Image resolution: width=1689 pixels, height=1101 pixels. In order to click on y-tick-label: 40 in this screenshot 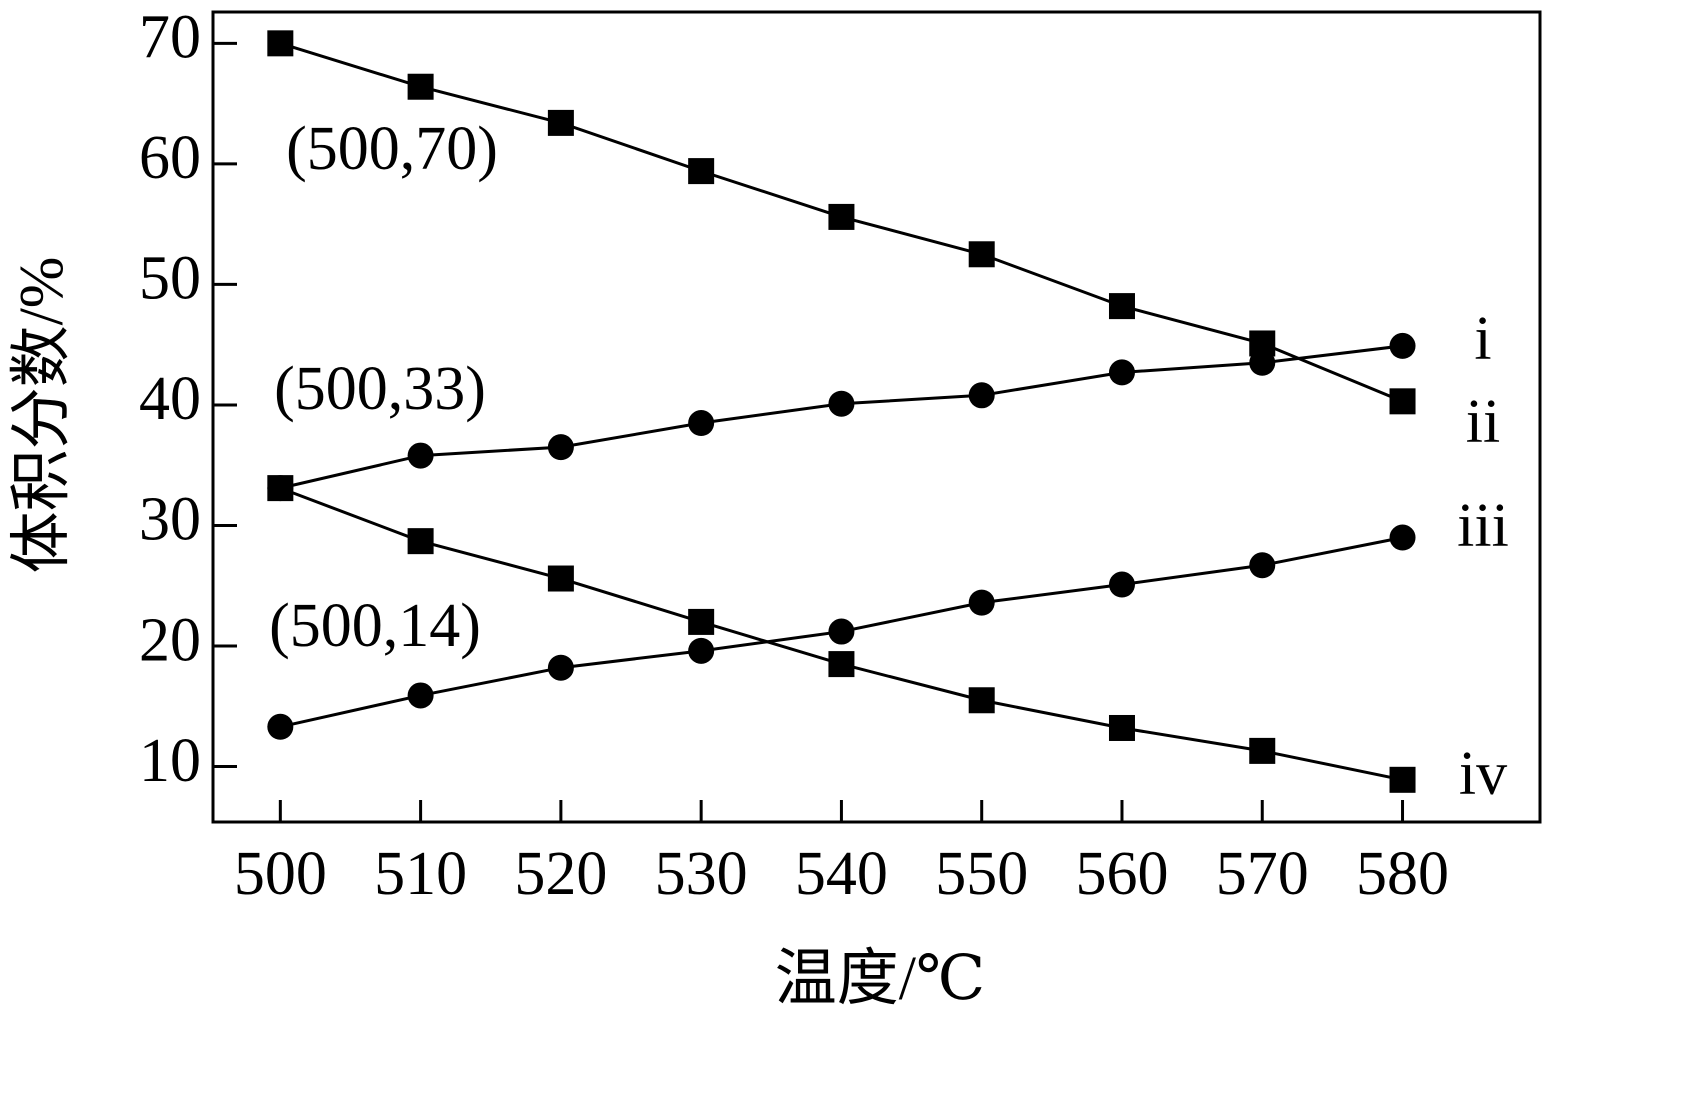, I will do `click(170, 399)`.